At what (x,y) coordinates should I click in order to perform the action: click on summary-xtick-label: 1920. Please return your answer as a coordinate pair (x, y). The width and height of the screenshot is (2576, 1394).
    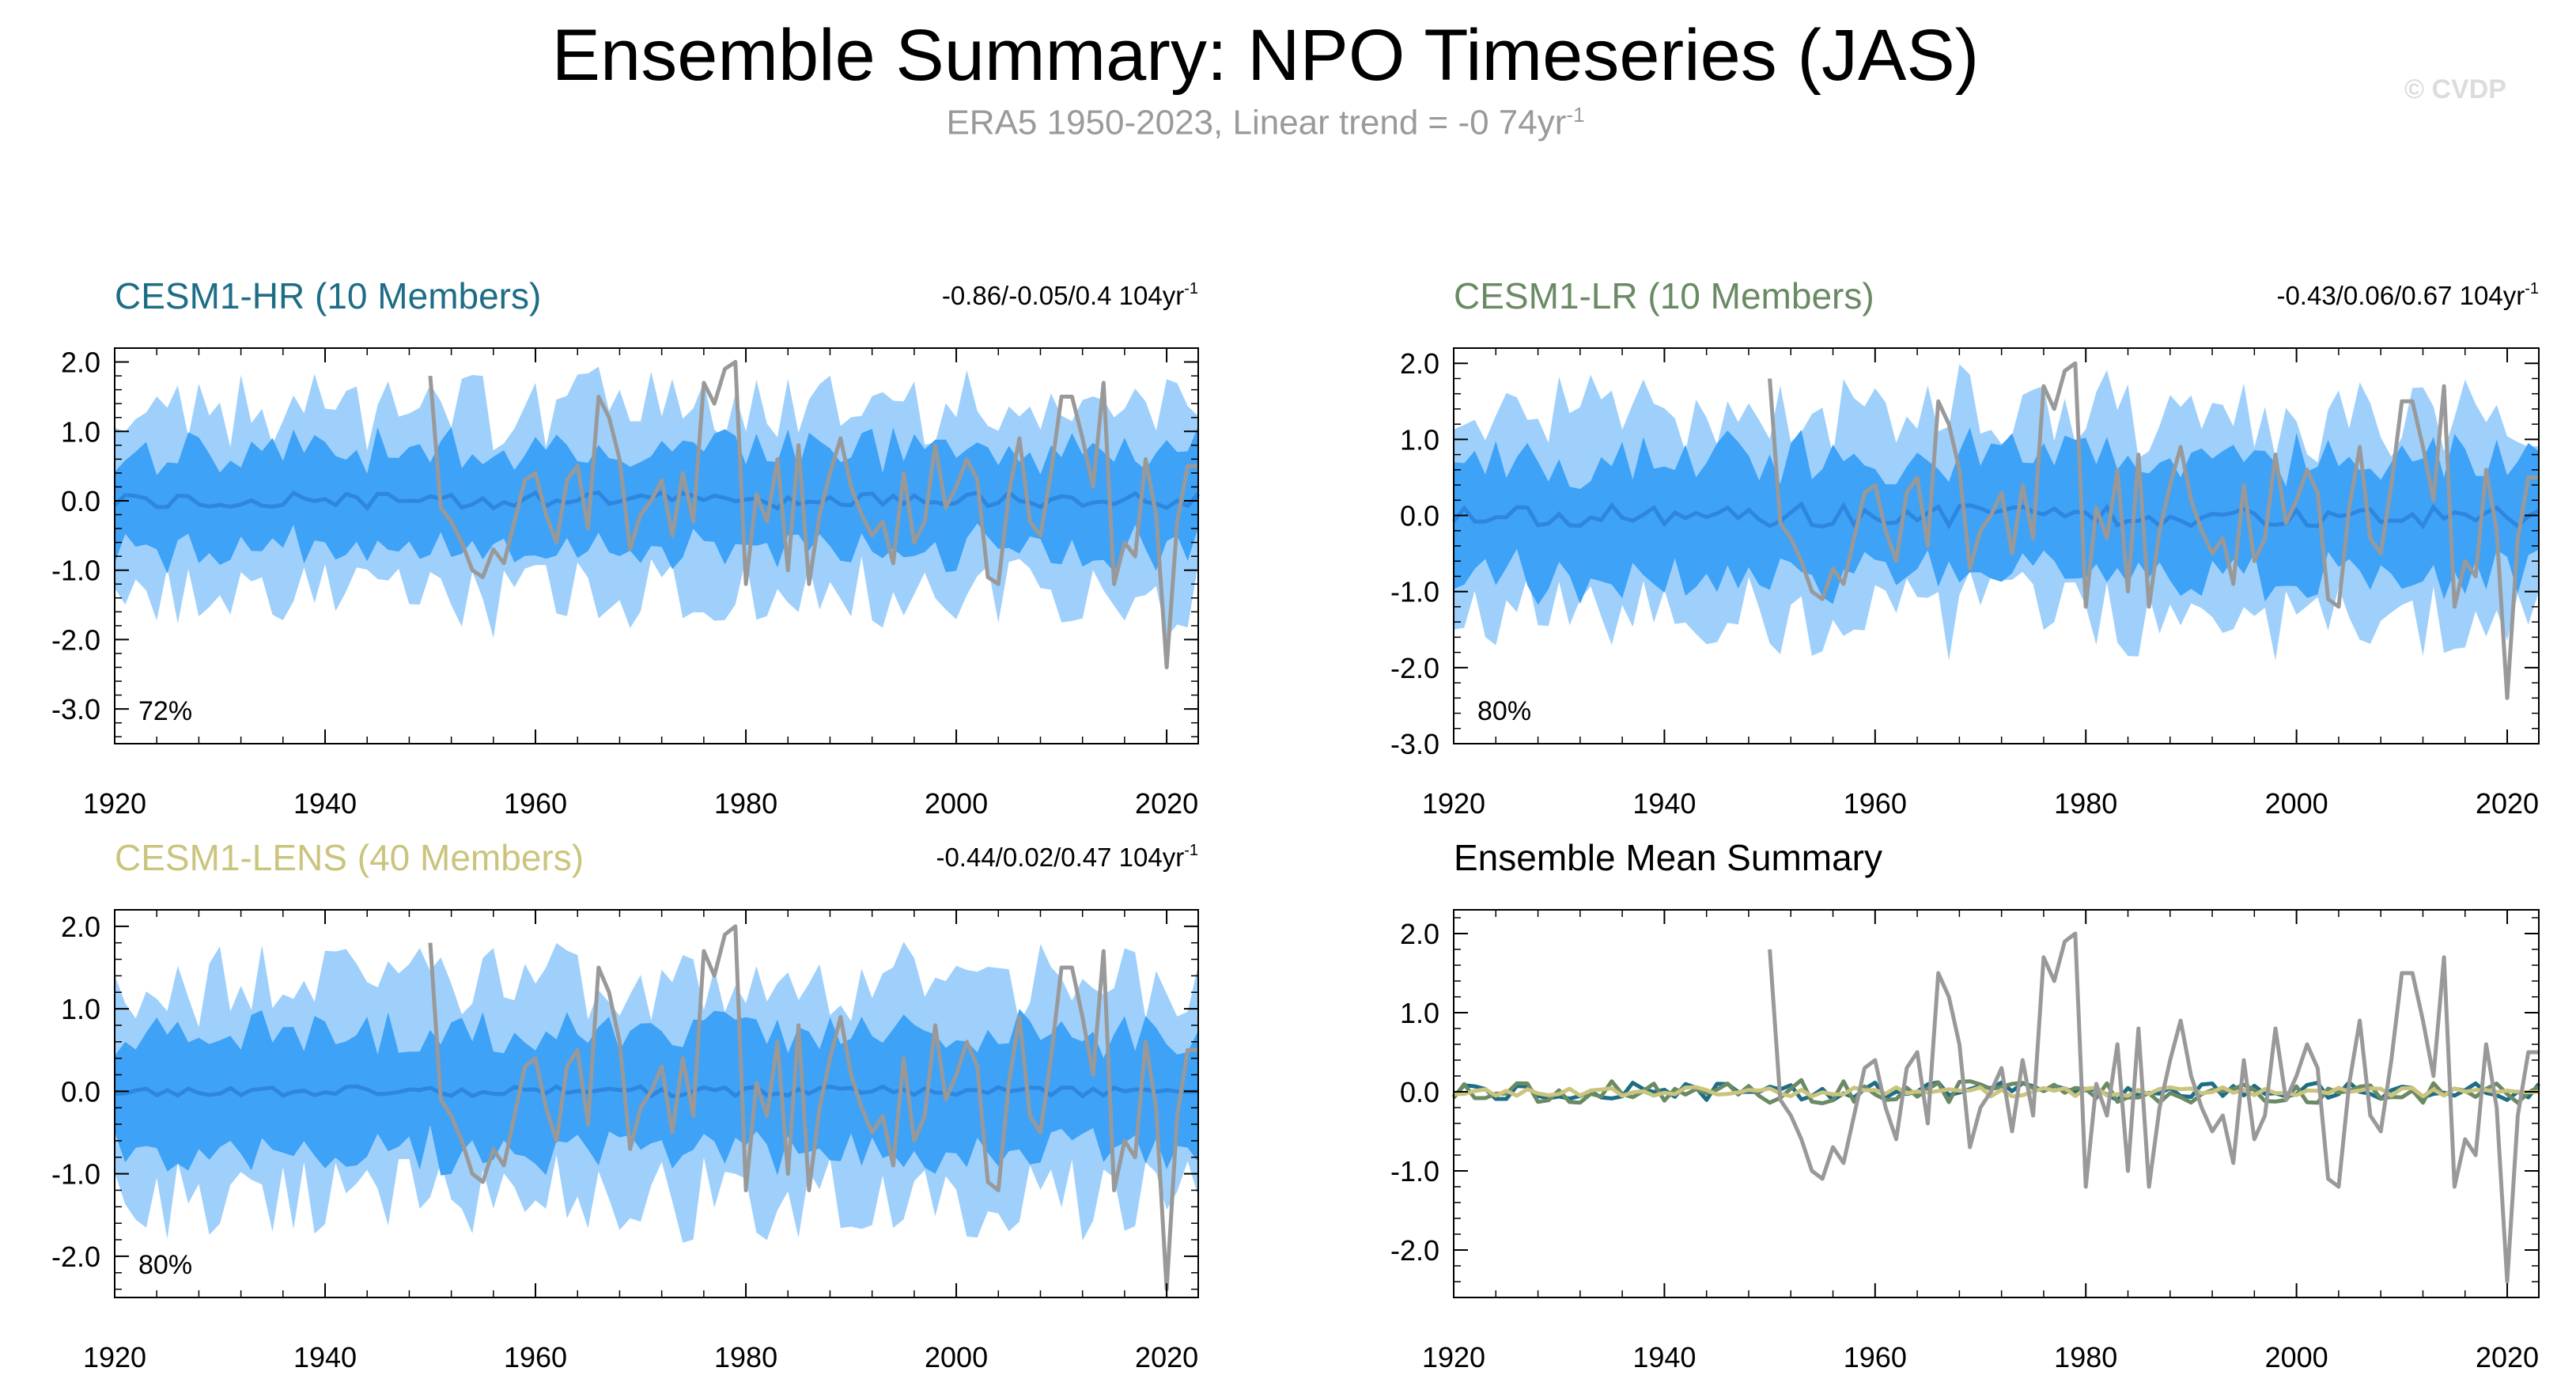
    Looking at the image, I should click on (1454, 1357).